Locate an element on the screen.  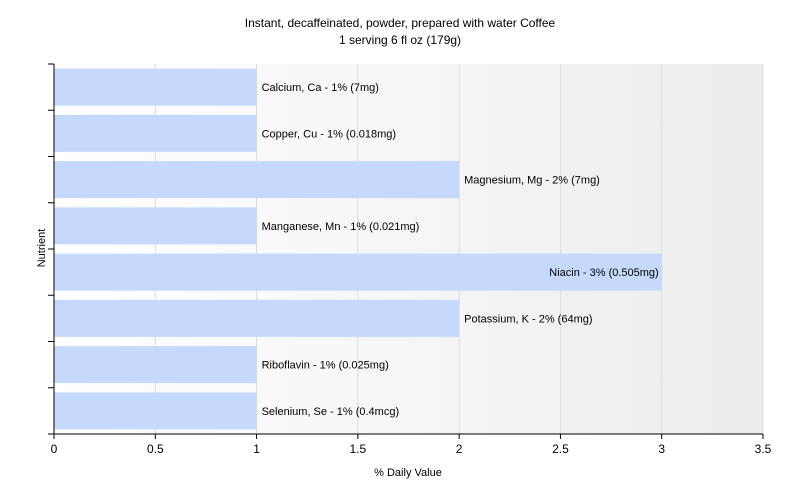
bar-label: Copper, Cu - 1% (0.018mg) is located at coordinates (329, 134).